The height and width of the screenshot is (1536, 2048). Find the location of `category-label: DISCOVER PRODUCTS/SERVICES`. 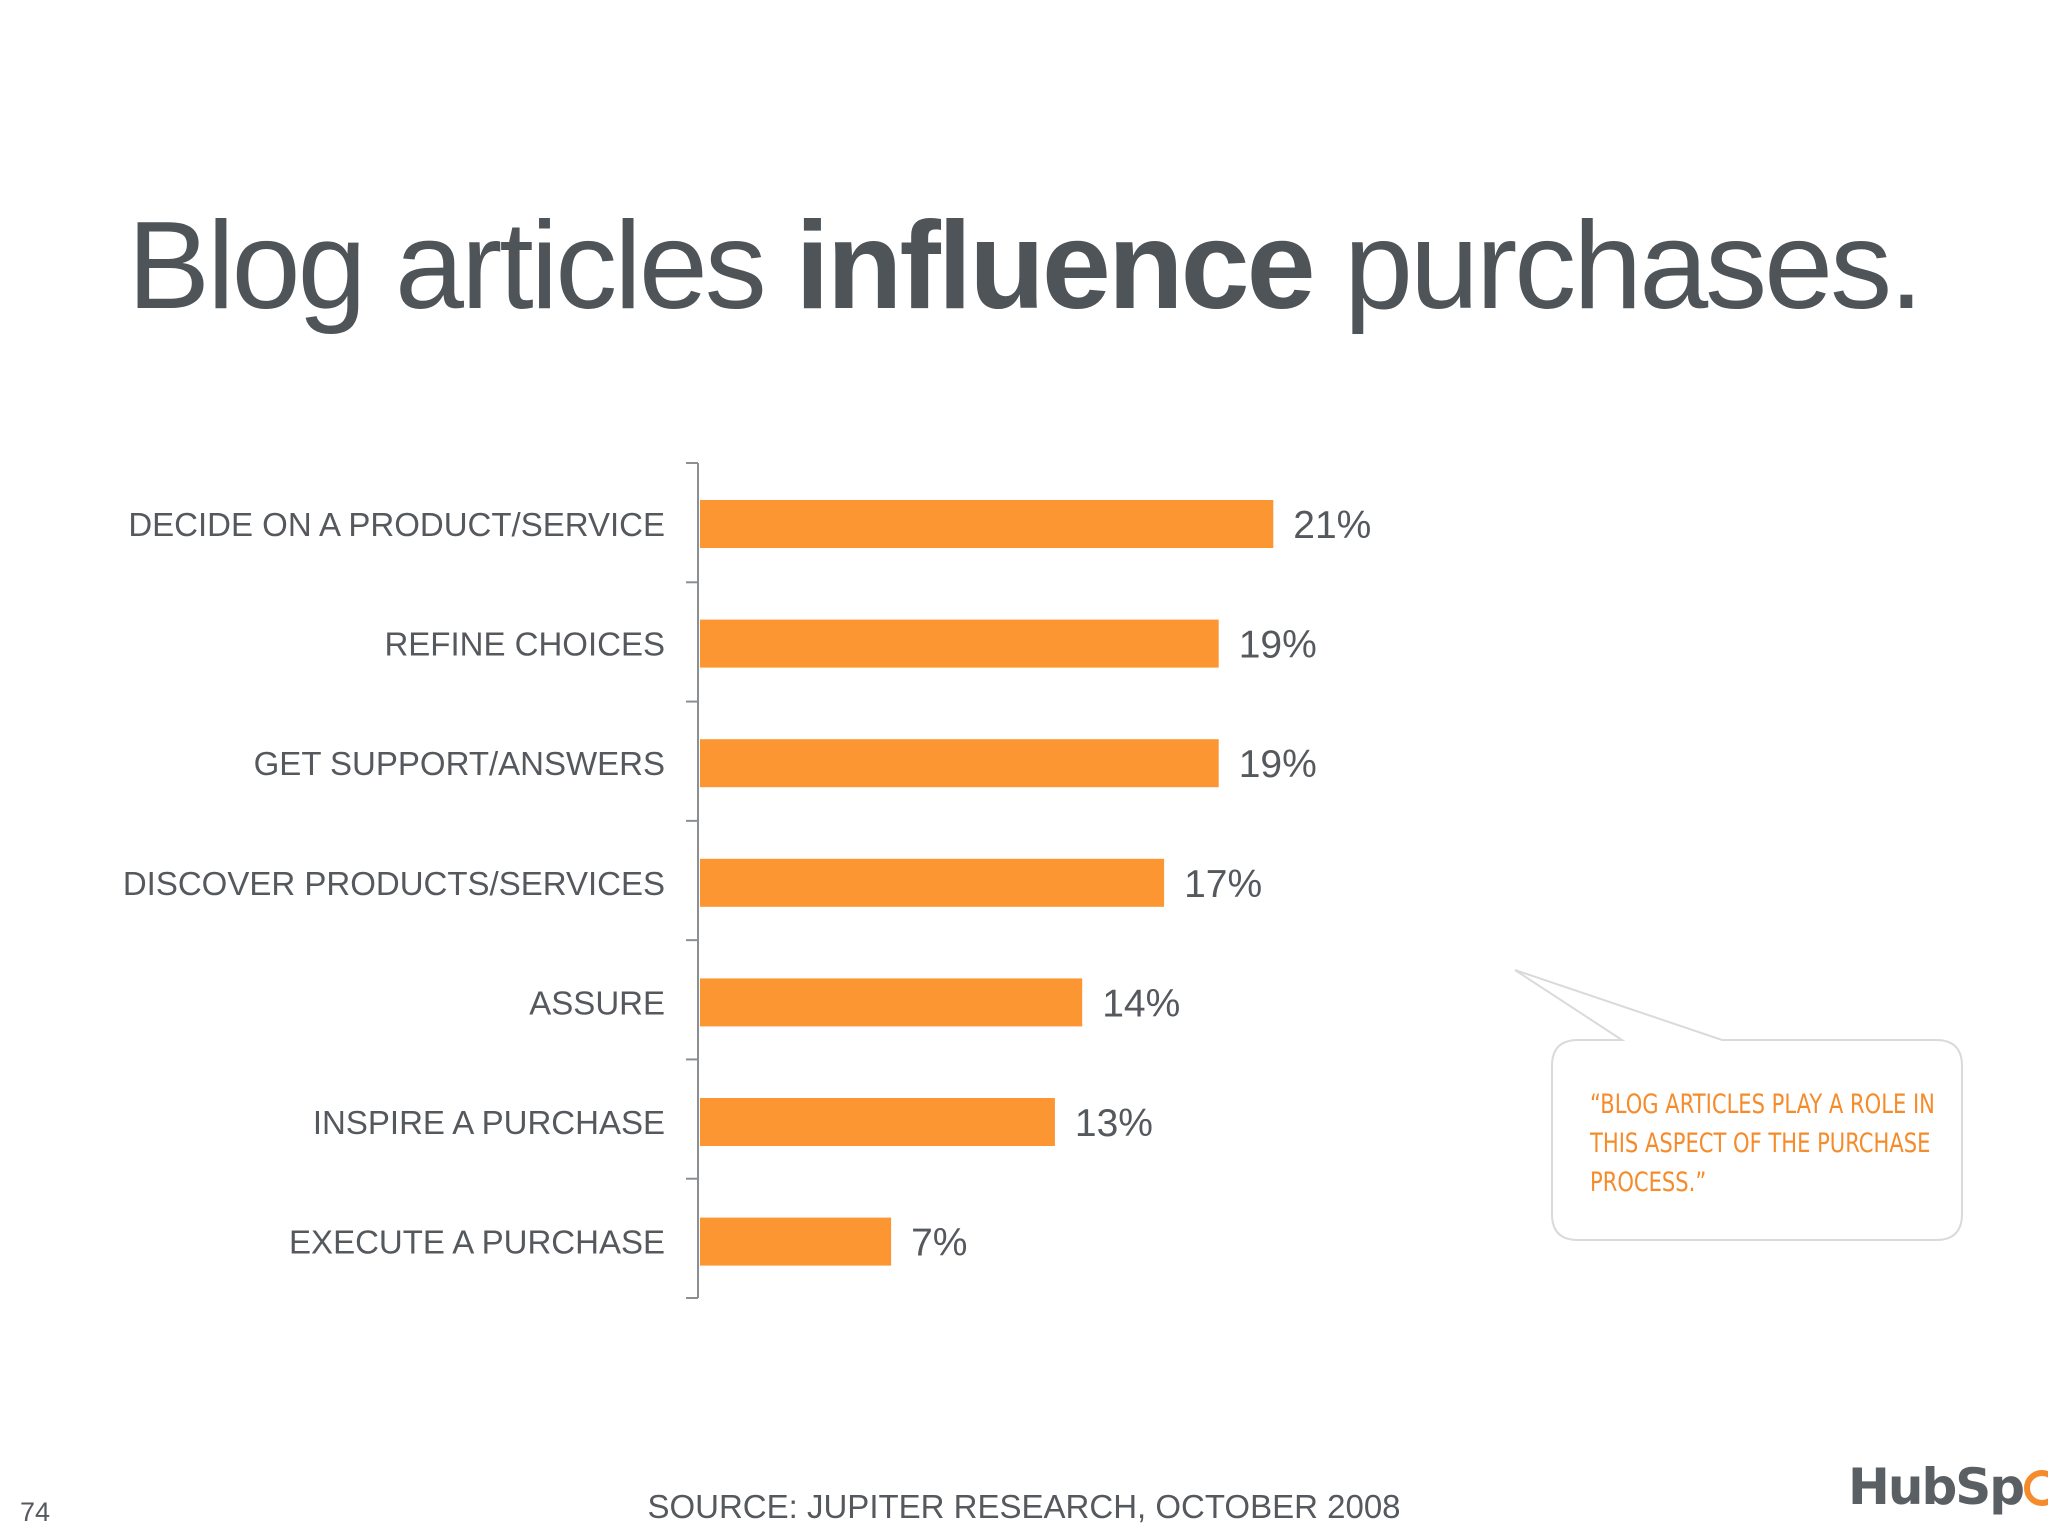

category-label: DISCOVER PRODUCTS/SERVICES is located at coordinates (394, 883).